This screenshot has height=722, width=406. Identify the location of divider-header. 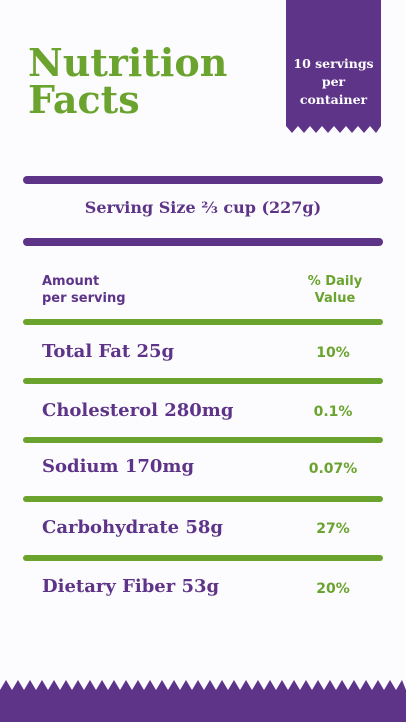
(203, 322).